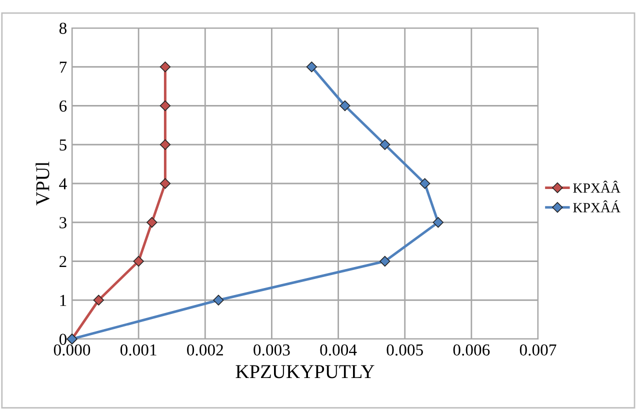 The height and width of the screenshot is (409, 639). What do you see at coordinates (63, 262) in the screenshot?
I see `y-tick-label: 2` at bounding box center [63, 262].